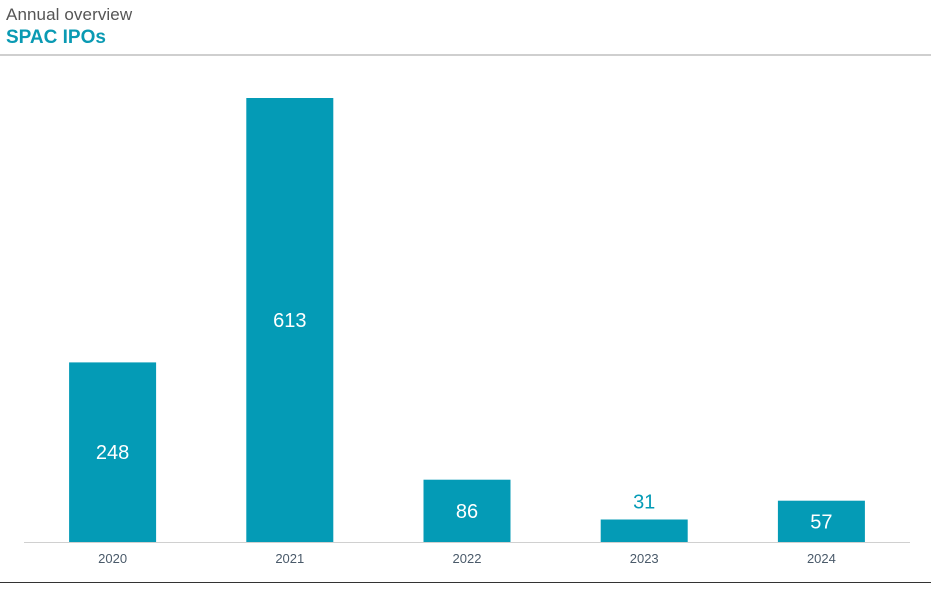 The width and height of the screenshot is (935, 593). Describe the element at coordinates (56, 37) in the screenshot. I see `chart-title: SPAC IPOs` at that location.